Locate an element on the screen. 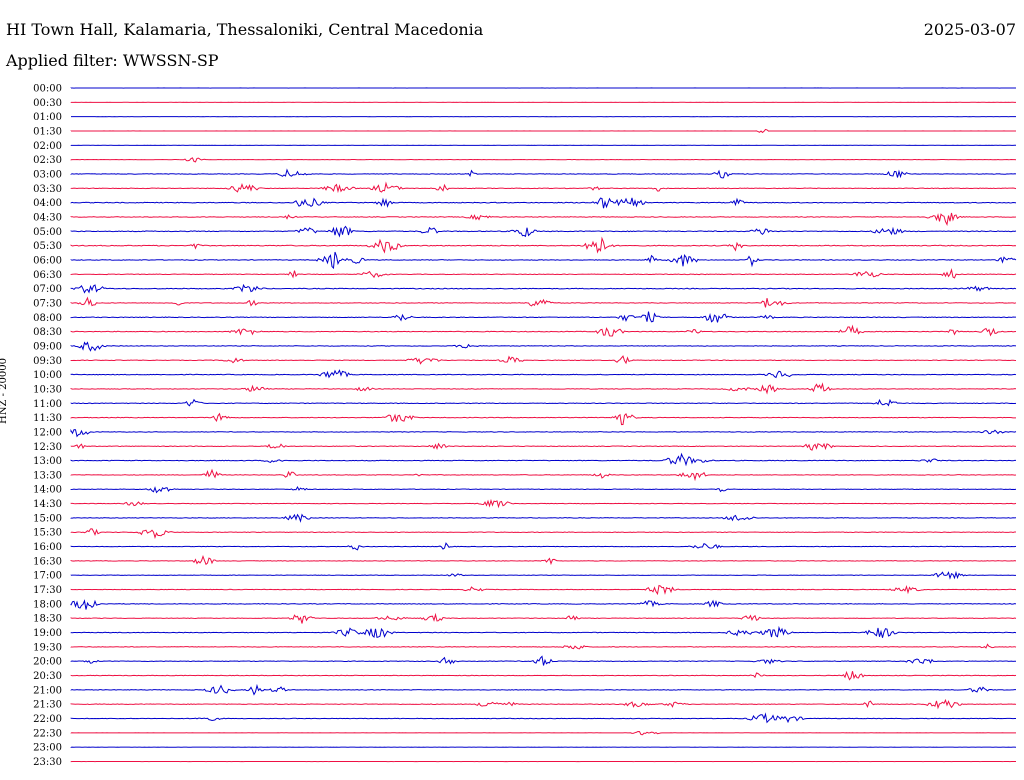  tick-label: 08:00 is located at coordinates (47, 318).